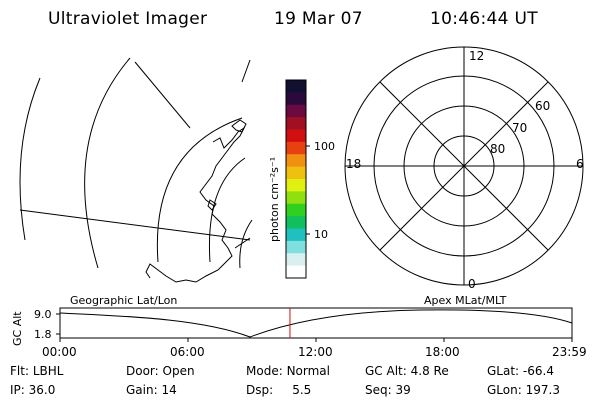  Describe the element at coordinates (542, 106) in the screenshot. I see `lat-label-60: 60` at that location.